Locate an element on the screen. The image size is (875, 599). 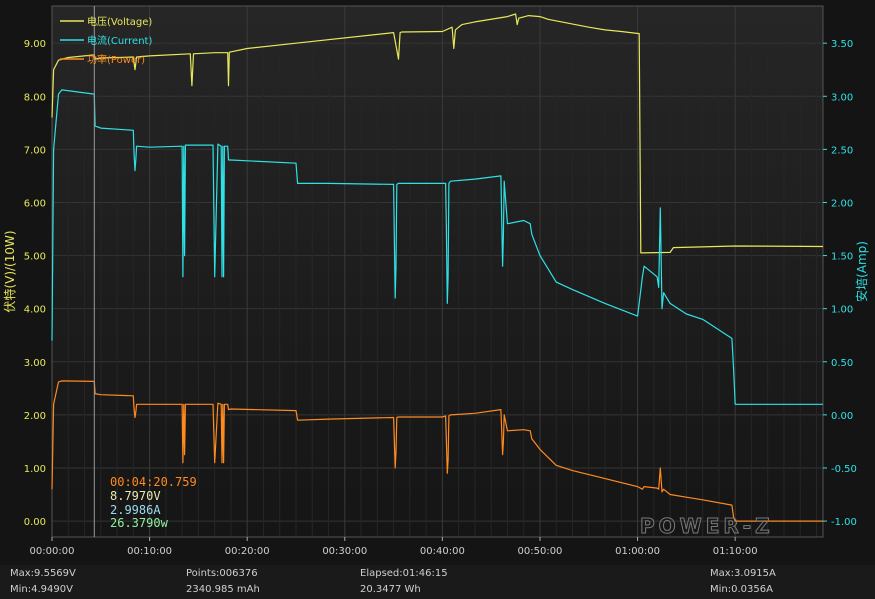
right-tick-label: 2.00 is located at coordinates (842, 203).